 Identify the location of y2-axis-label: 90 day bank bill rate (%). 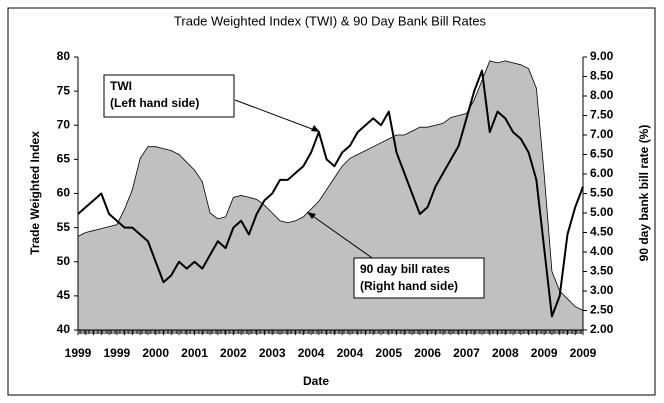
(644, 193).